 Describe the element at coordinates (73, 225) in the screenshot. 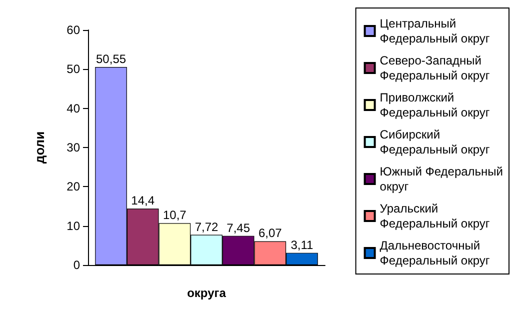

I see `y-tick-label: 10` at that location.